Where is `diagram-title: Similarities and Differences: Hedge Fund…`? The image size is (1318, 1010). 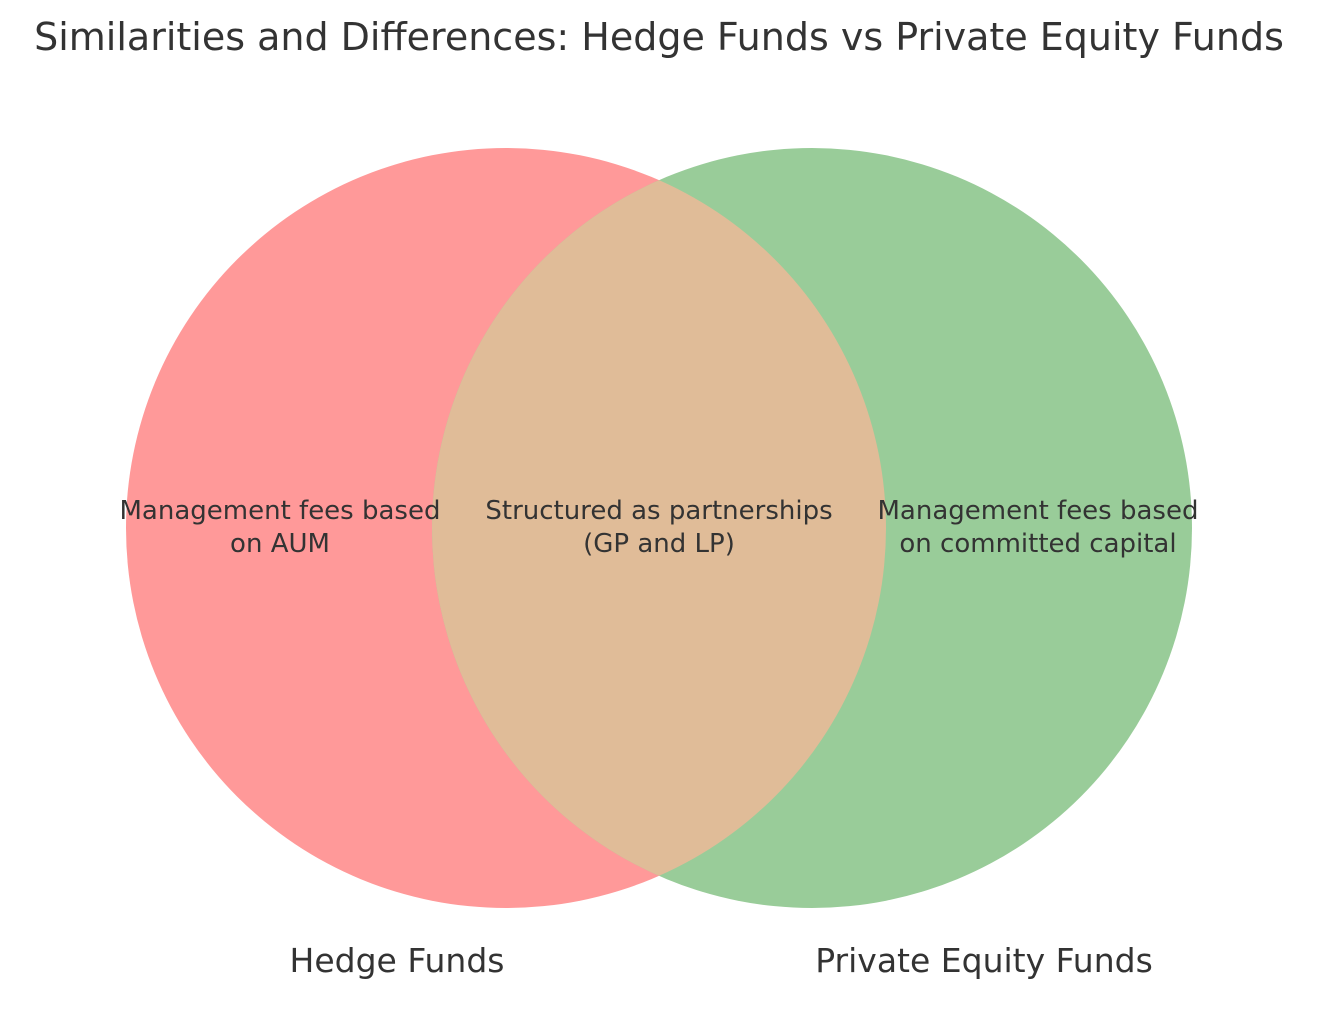
diagram-title: Similarities and Differences: Hedge Fund… is located at coordinates (659, 37).